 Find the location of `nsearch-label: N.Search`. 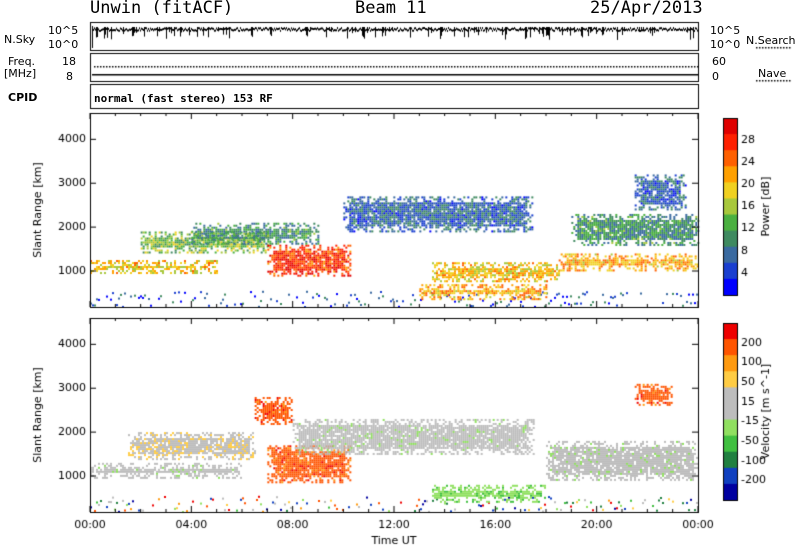

nsearch-label: N.Search is located at coordinates (771, 40).